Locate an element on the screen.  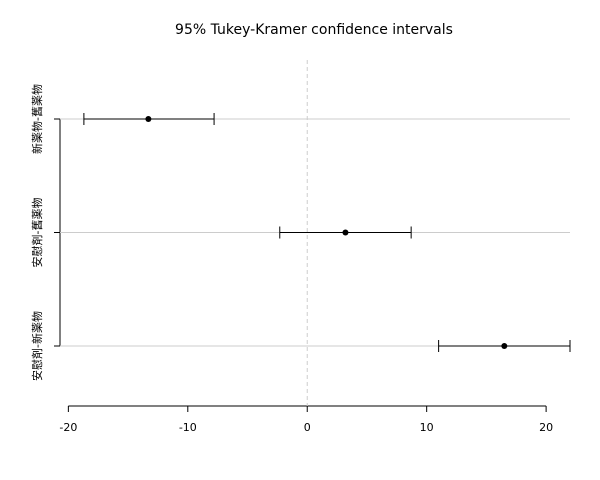
y-tick-label: 新薬物-舊薬物 is located at coordinates (37, 119).